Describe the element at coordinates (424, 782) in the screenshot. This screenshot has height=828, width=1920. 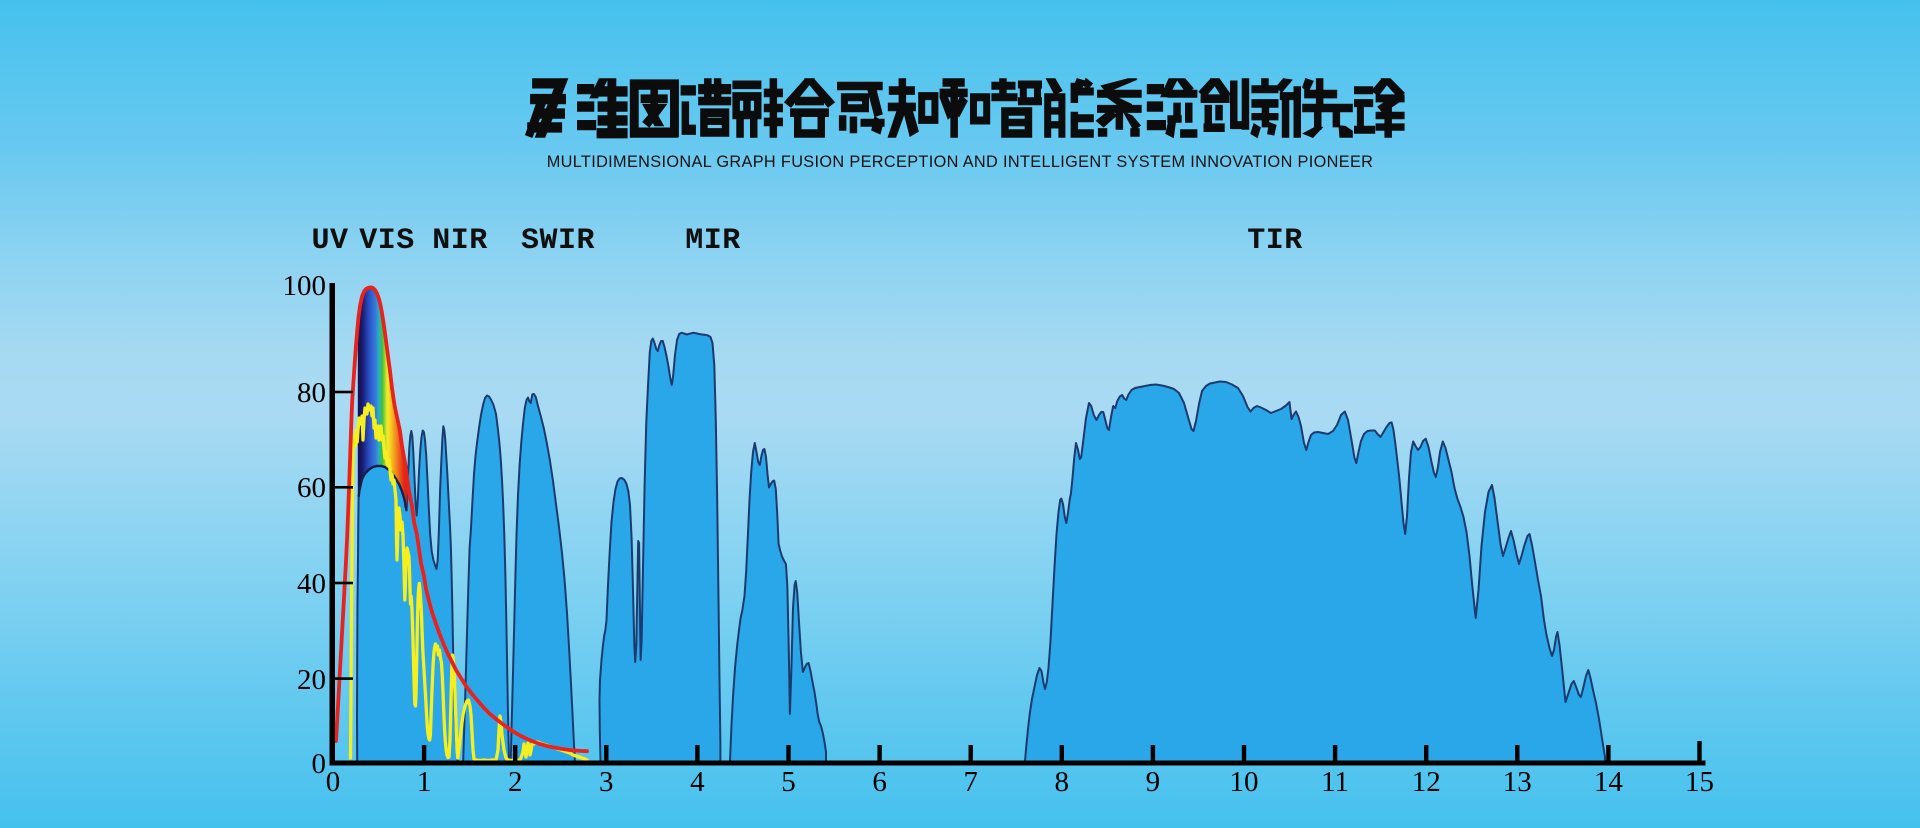
I see `svg-text: 1` at that location.